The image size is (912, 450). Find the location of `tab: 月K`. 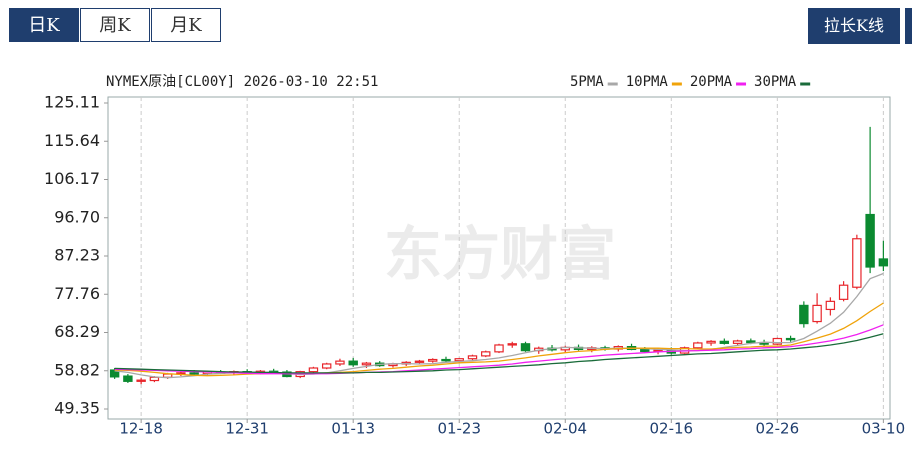

tab: 月K is located at coordinates (186, 25).